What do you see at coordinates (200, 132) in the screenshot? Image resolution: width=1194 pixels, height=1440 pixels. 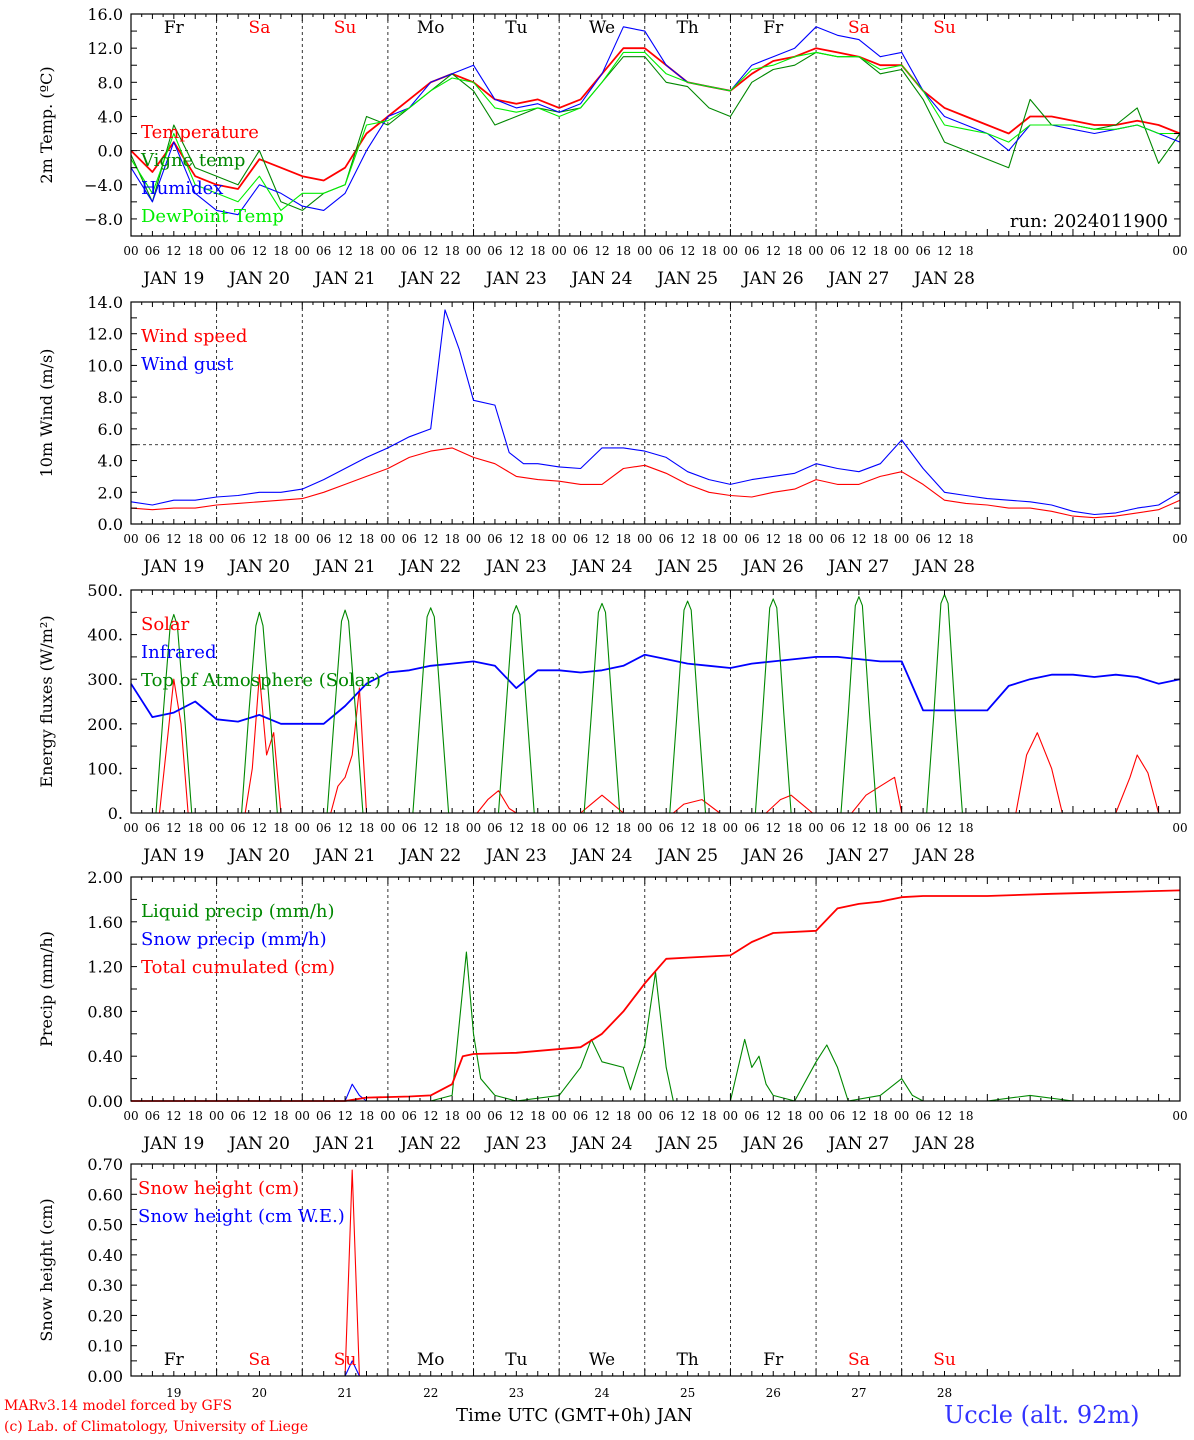 I see `legend-entry: Temperature` at bounding box center [200, 132].